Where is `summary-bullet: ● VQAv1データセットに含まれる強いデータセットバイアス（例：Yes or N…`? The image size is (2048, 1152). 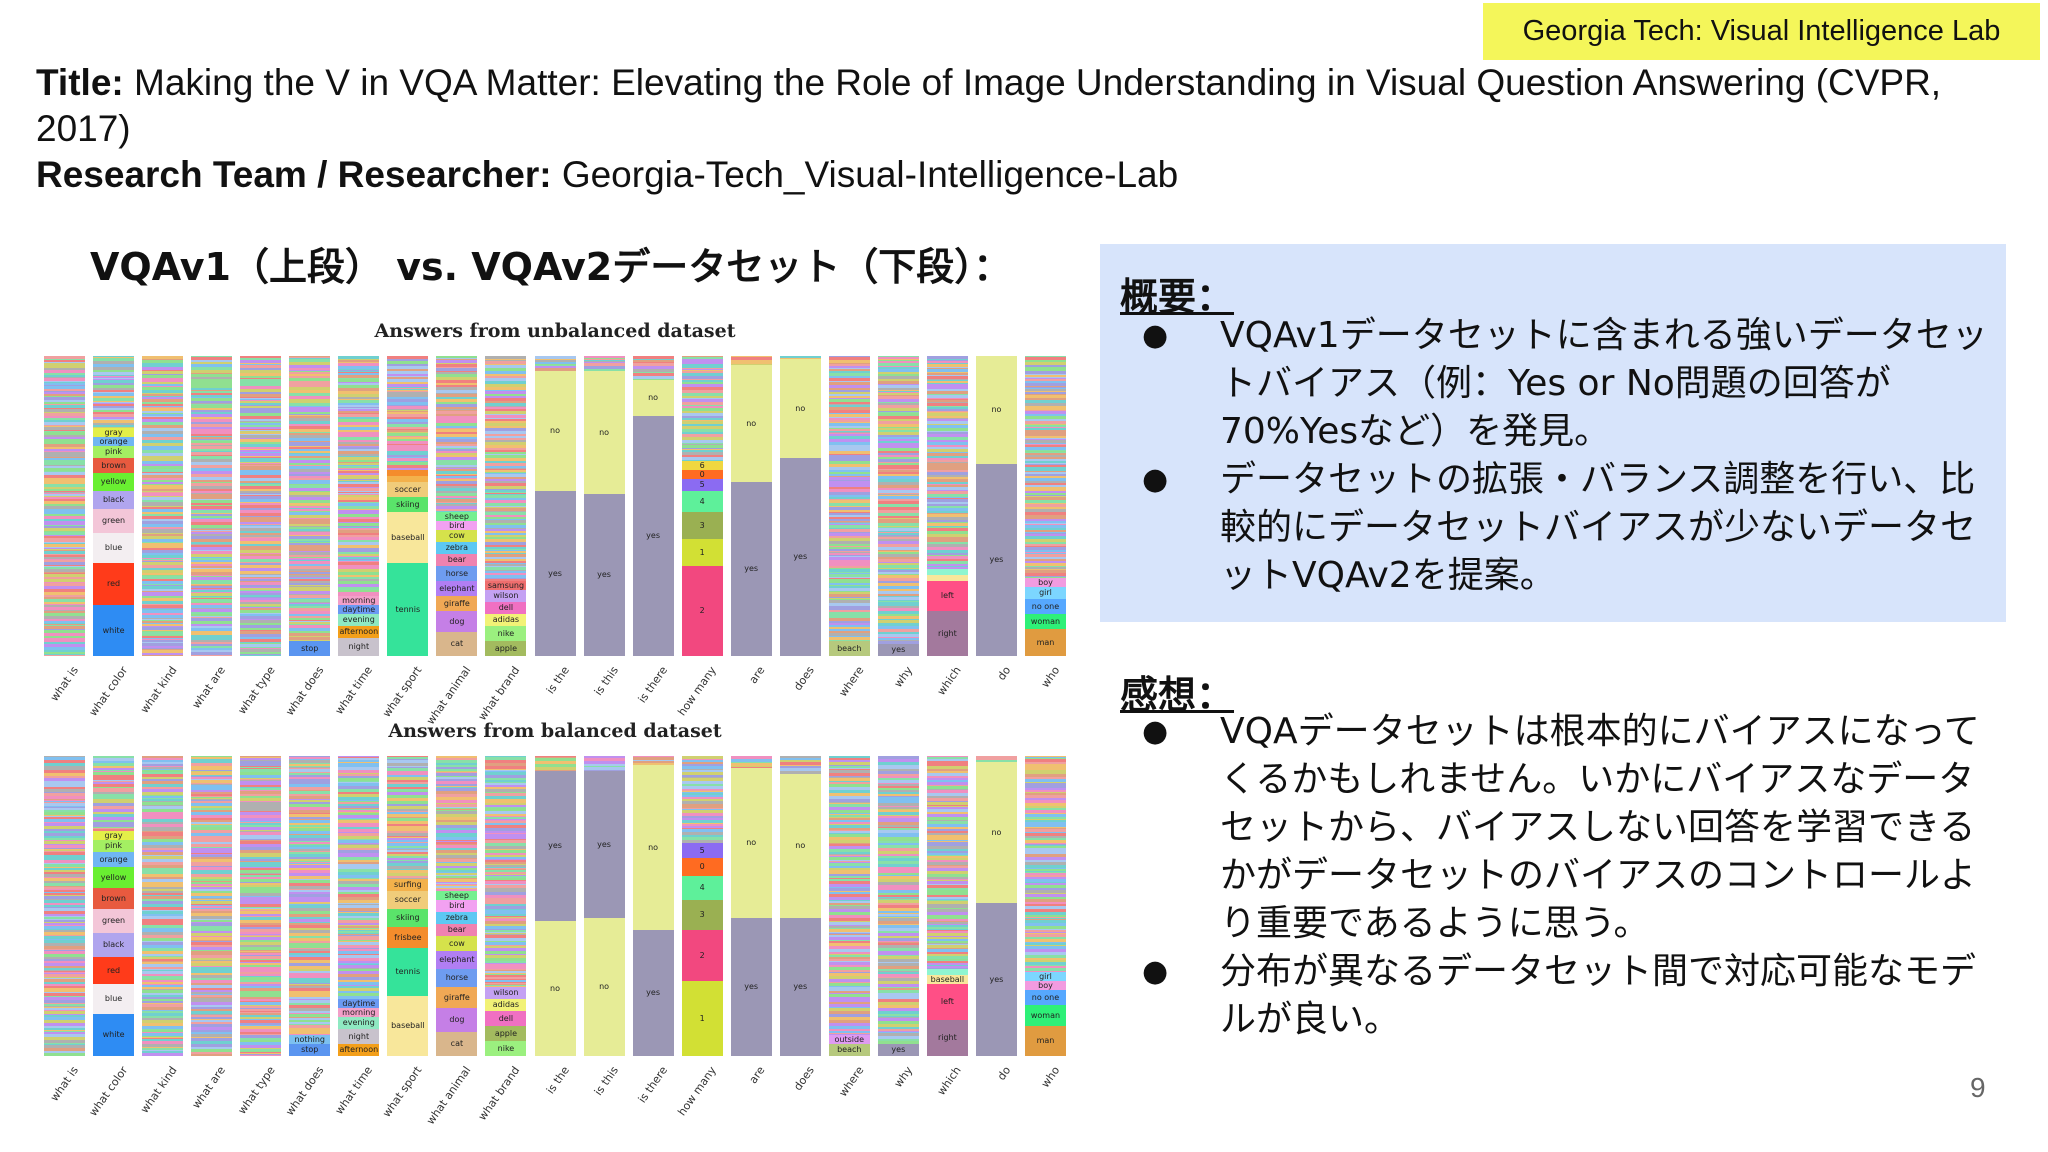 summary-bullet: ● VQAv1データセットに含まれる強いデータセットバイアス（例：Yes or N… is located at coordinates (1570, 384).